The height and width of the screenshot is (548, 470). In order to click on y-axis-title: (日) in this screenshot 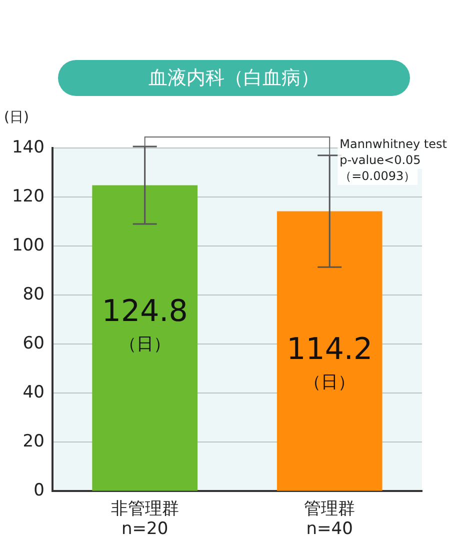, I will do `click(16, 118)`.